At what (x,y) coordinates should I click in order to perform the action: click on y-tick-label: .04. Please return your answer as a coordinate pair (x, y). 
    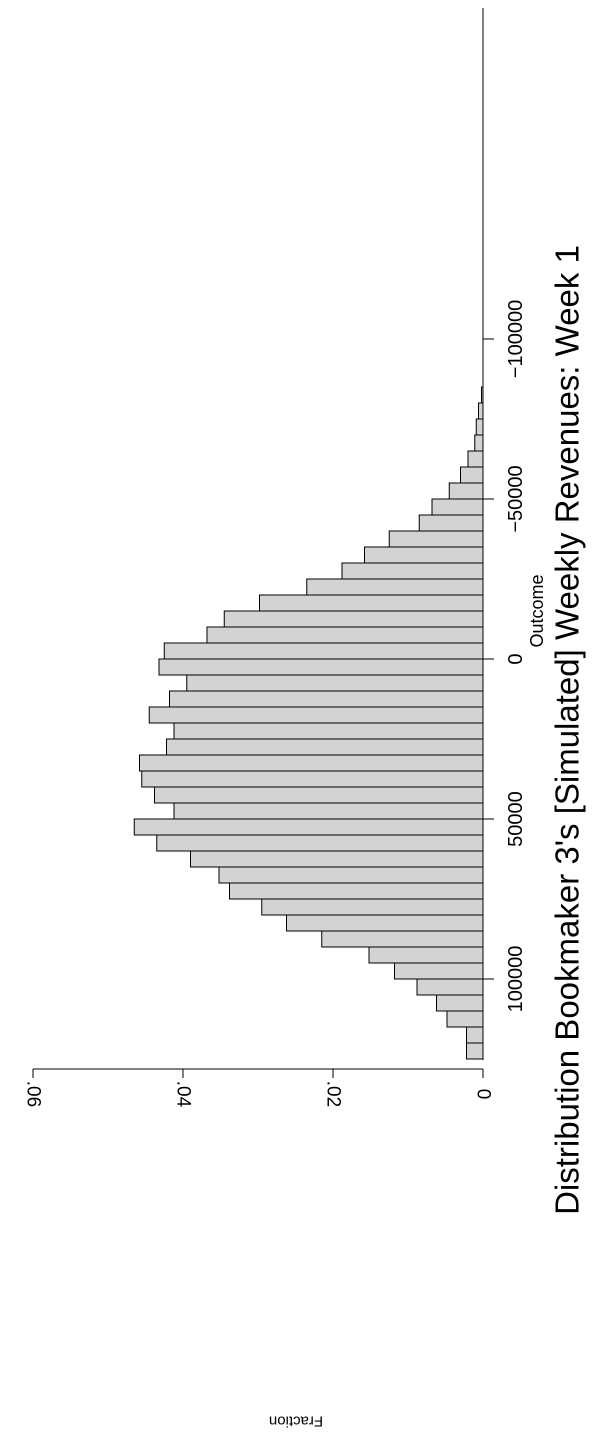
    Looking at the image, I should click on (183, 1094).